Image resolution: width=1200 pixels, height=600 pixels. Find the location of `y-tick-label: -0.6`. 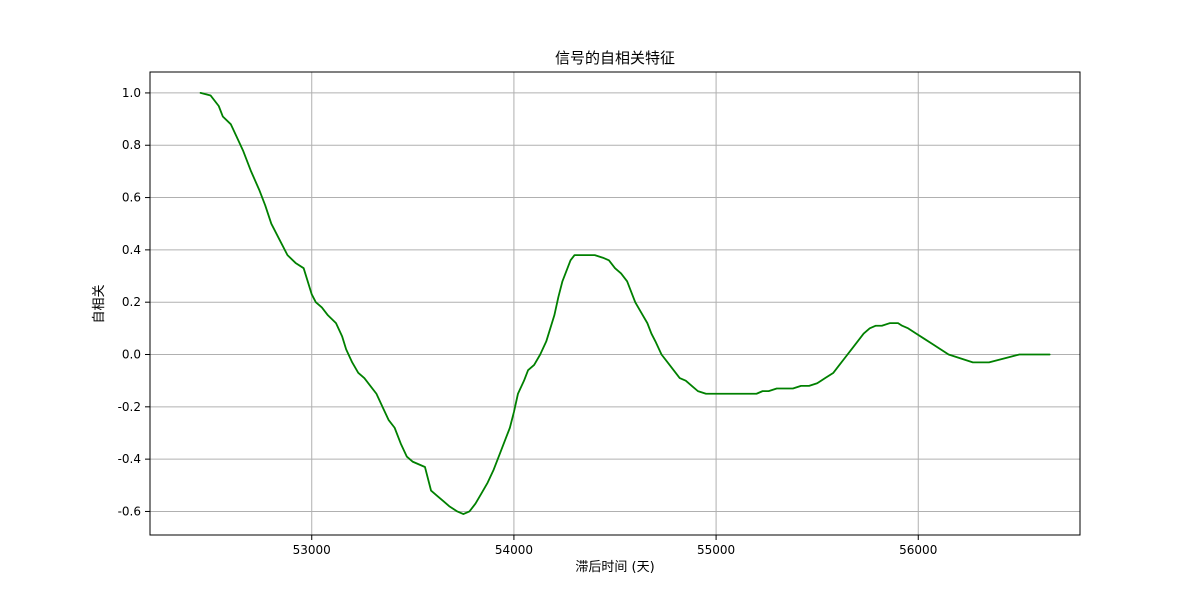

y-tick-label: -0.6 is located at coordinates (129, 511).